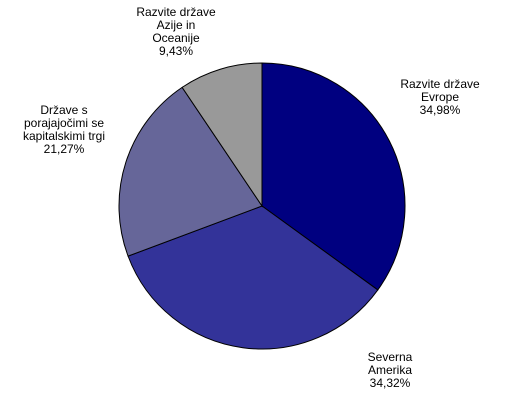 This screenshot has height=403, width=506. What do you see at coordinates (390, 383) in the screenshot?
I see `value-label: 34,32%` at bounding box center [390, 383].